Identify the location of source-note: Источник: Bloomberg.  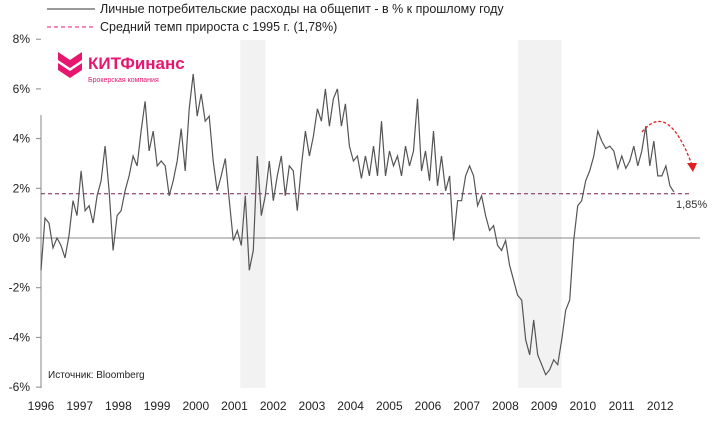
(96, 375).